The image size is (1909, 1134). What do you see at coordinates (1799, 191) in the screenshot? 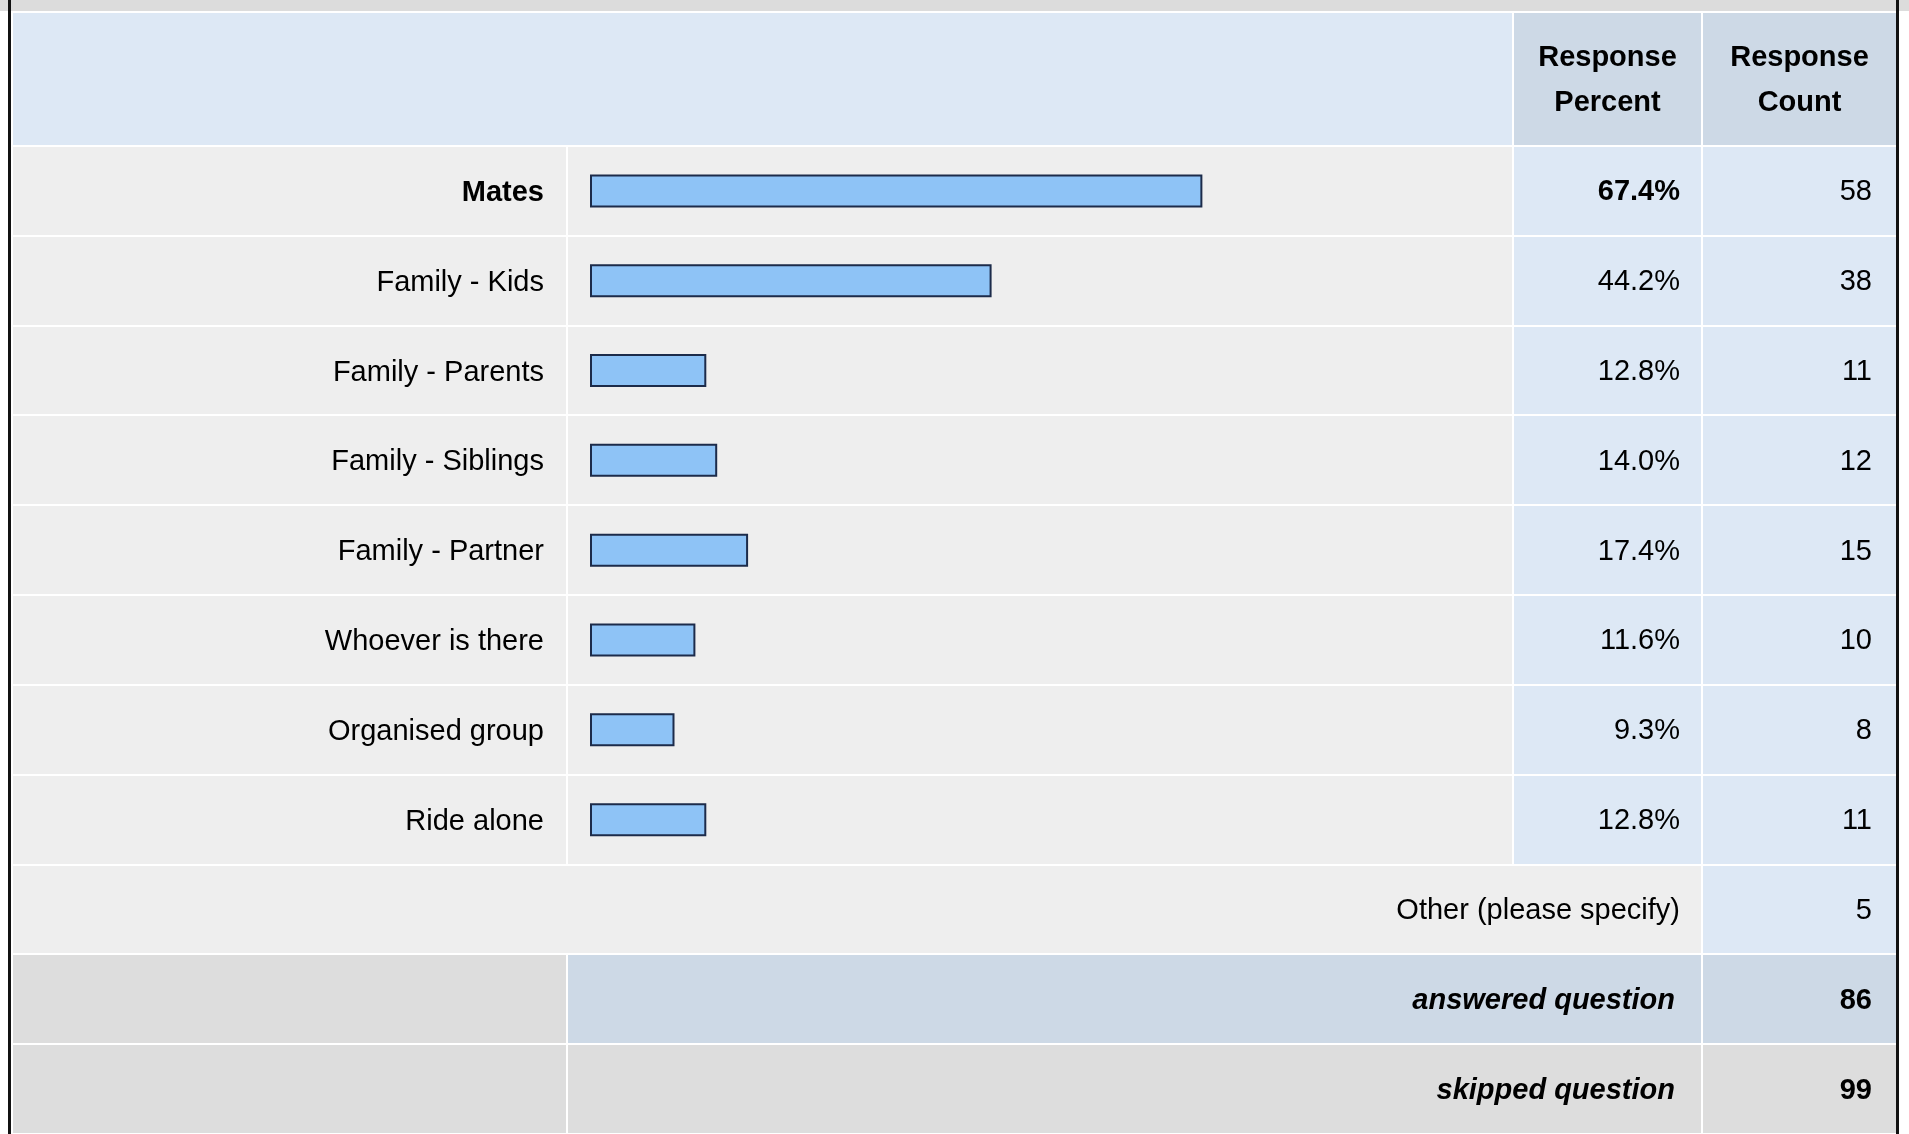
I see `text: 58` at bounding box center [1799, 191].